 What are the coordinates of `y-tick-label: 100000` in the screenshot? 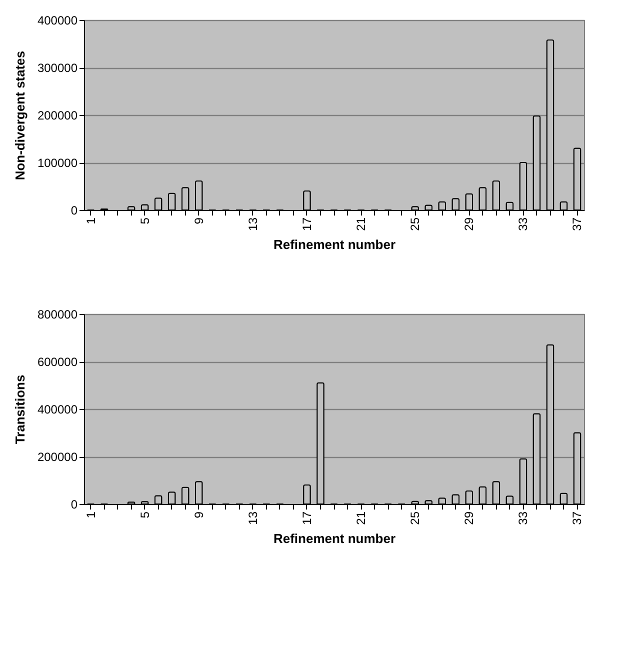 It's located at (57, 163).